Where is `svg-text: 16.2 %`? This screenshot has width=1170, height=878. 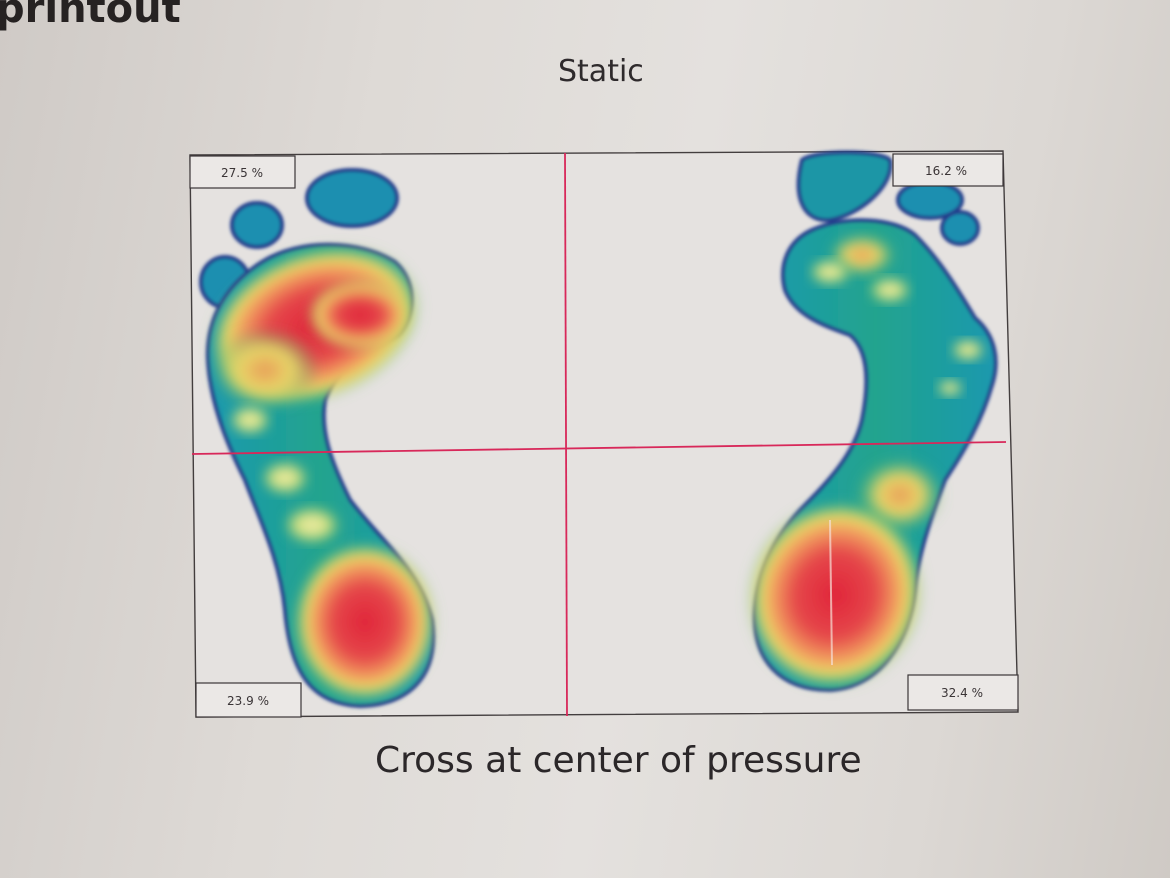
svg-text: 16.2 % is located at coordinates (946, 171).